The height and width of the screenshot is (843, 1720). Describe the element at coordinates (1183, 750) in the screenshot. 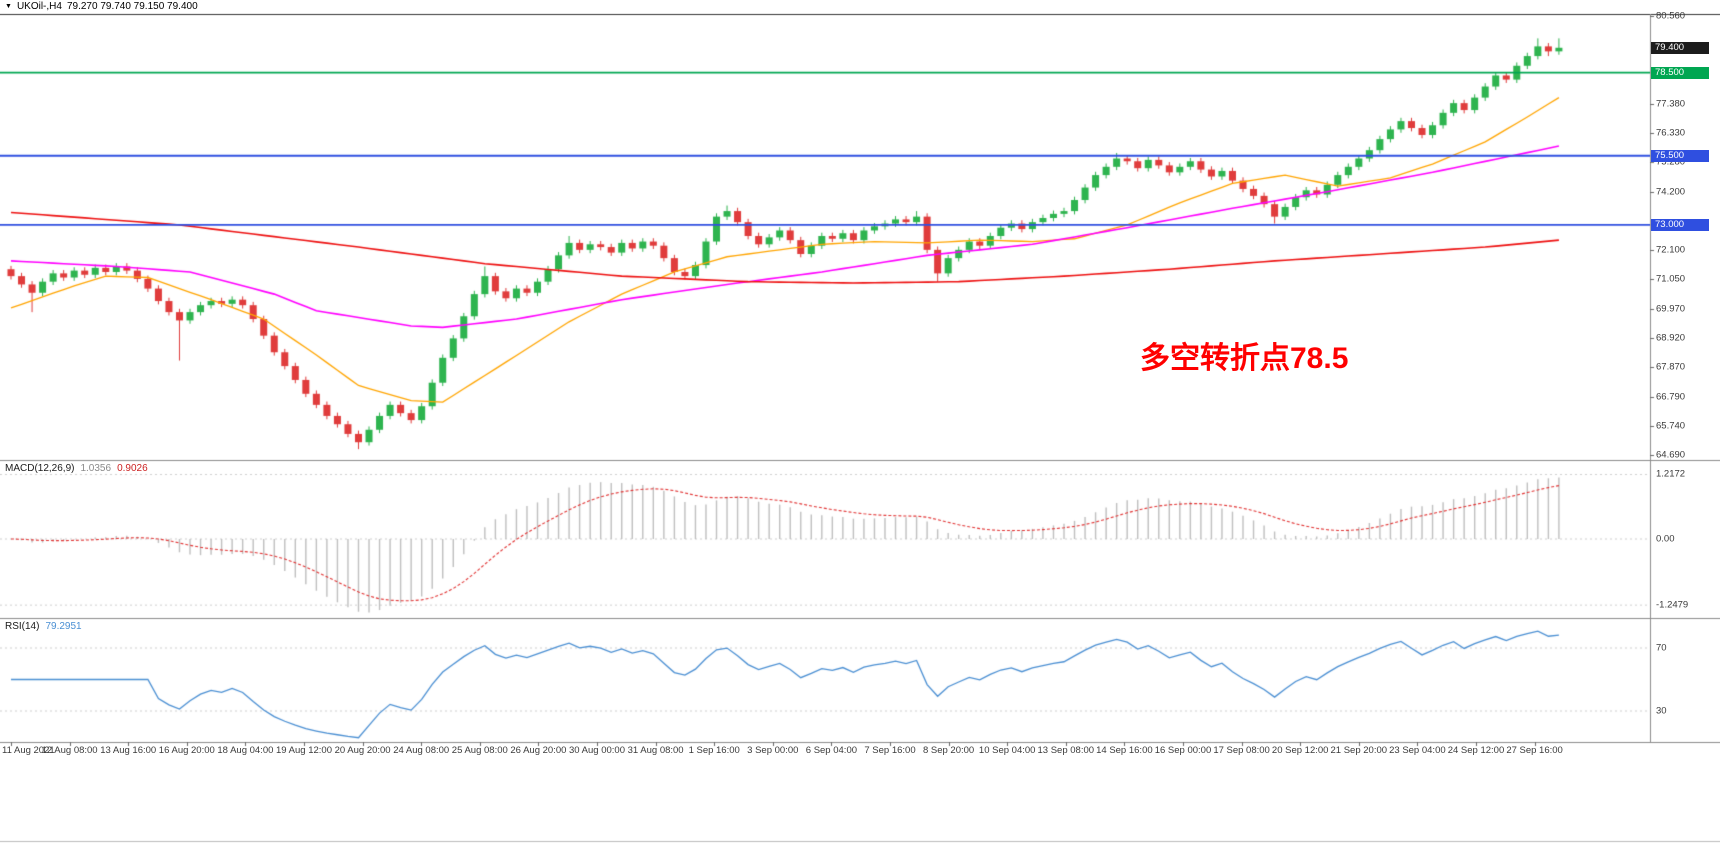

I see `time-axis-label: 16 Sep 00:00` at that location.